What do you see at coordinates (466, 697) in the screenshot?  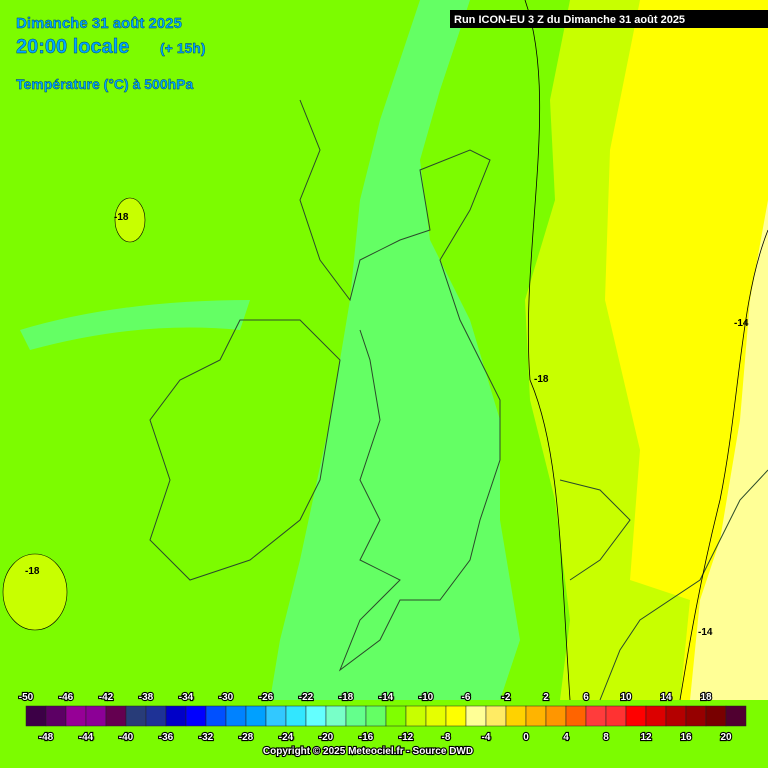 I see `legend-label: -6` at bounding box center [466, 697].